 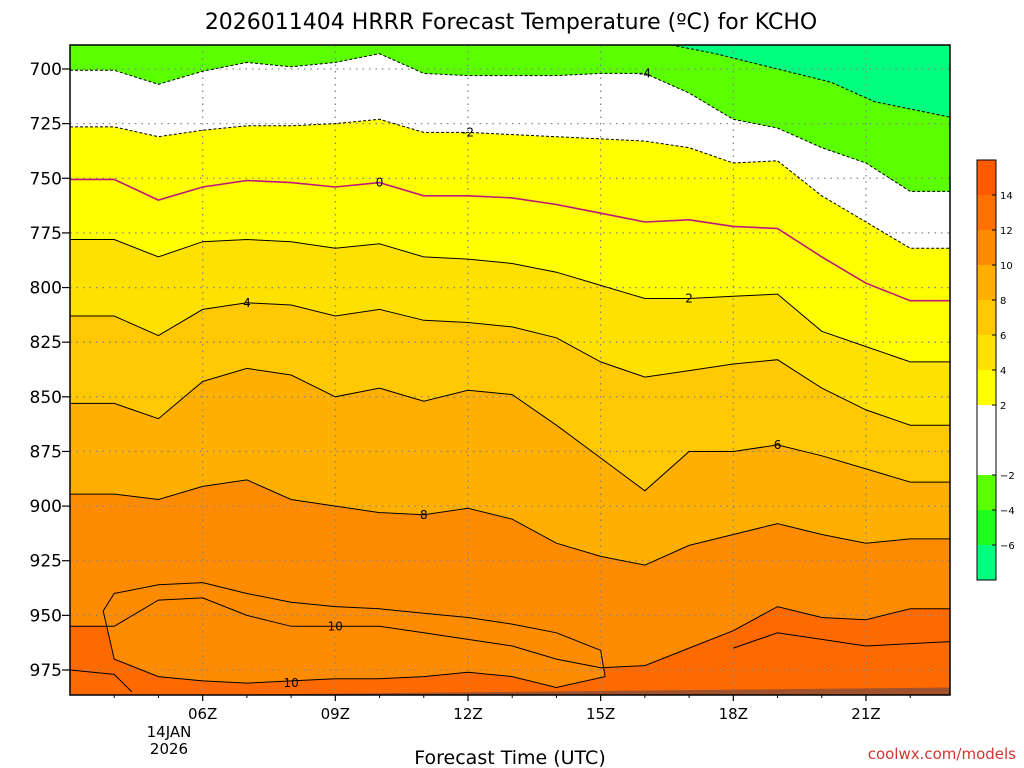 What do you see at coordinates (512, 709) in the screenshot?
I see `x-axis: 06Z 09Z 12Z 15Z 18Z 21Z` at bounding box center [512, 709].